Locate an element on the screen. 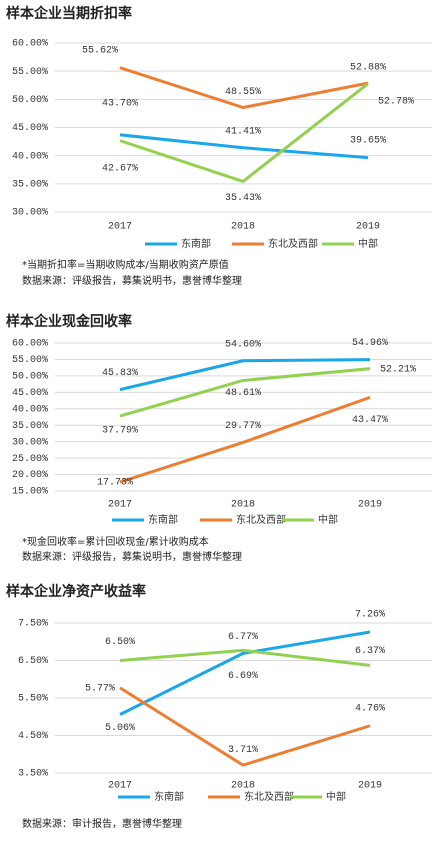 The height and width of the screenshot is (842, 446). y-tick-label: 7.50% is located at coordinates (33, 624).